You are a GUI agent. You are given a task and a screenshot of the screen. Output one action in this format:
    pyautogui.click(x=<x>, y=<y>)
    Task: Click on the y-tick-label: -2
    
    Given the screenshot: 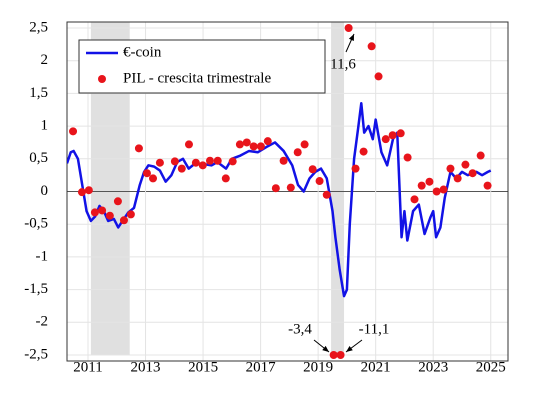 What is the action you would take?
    pyautogui.click(x=42, y=322)
    